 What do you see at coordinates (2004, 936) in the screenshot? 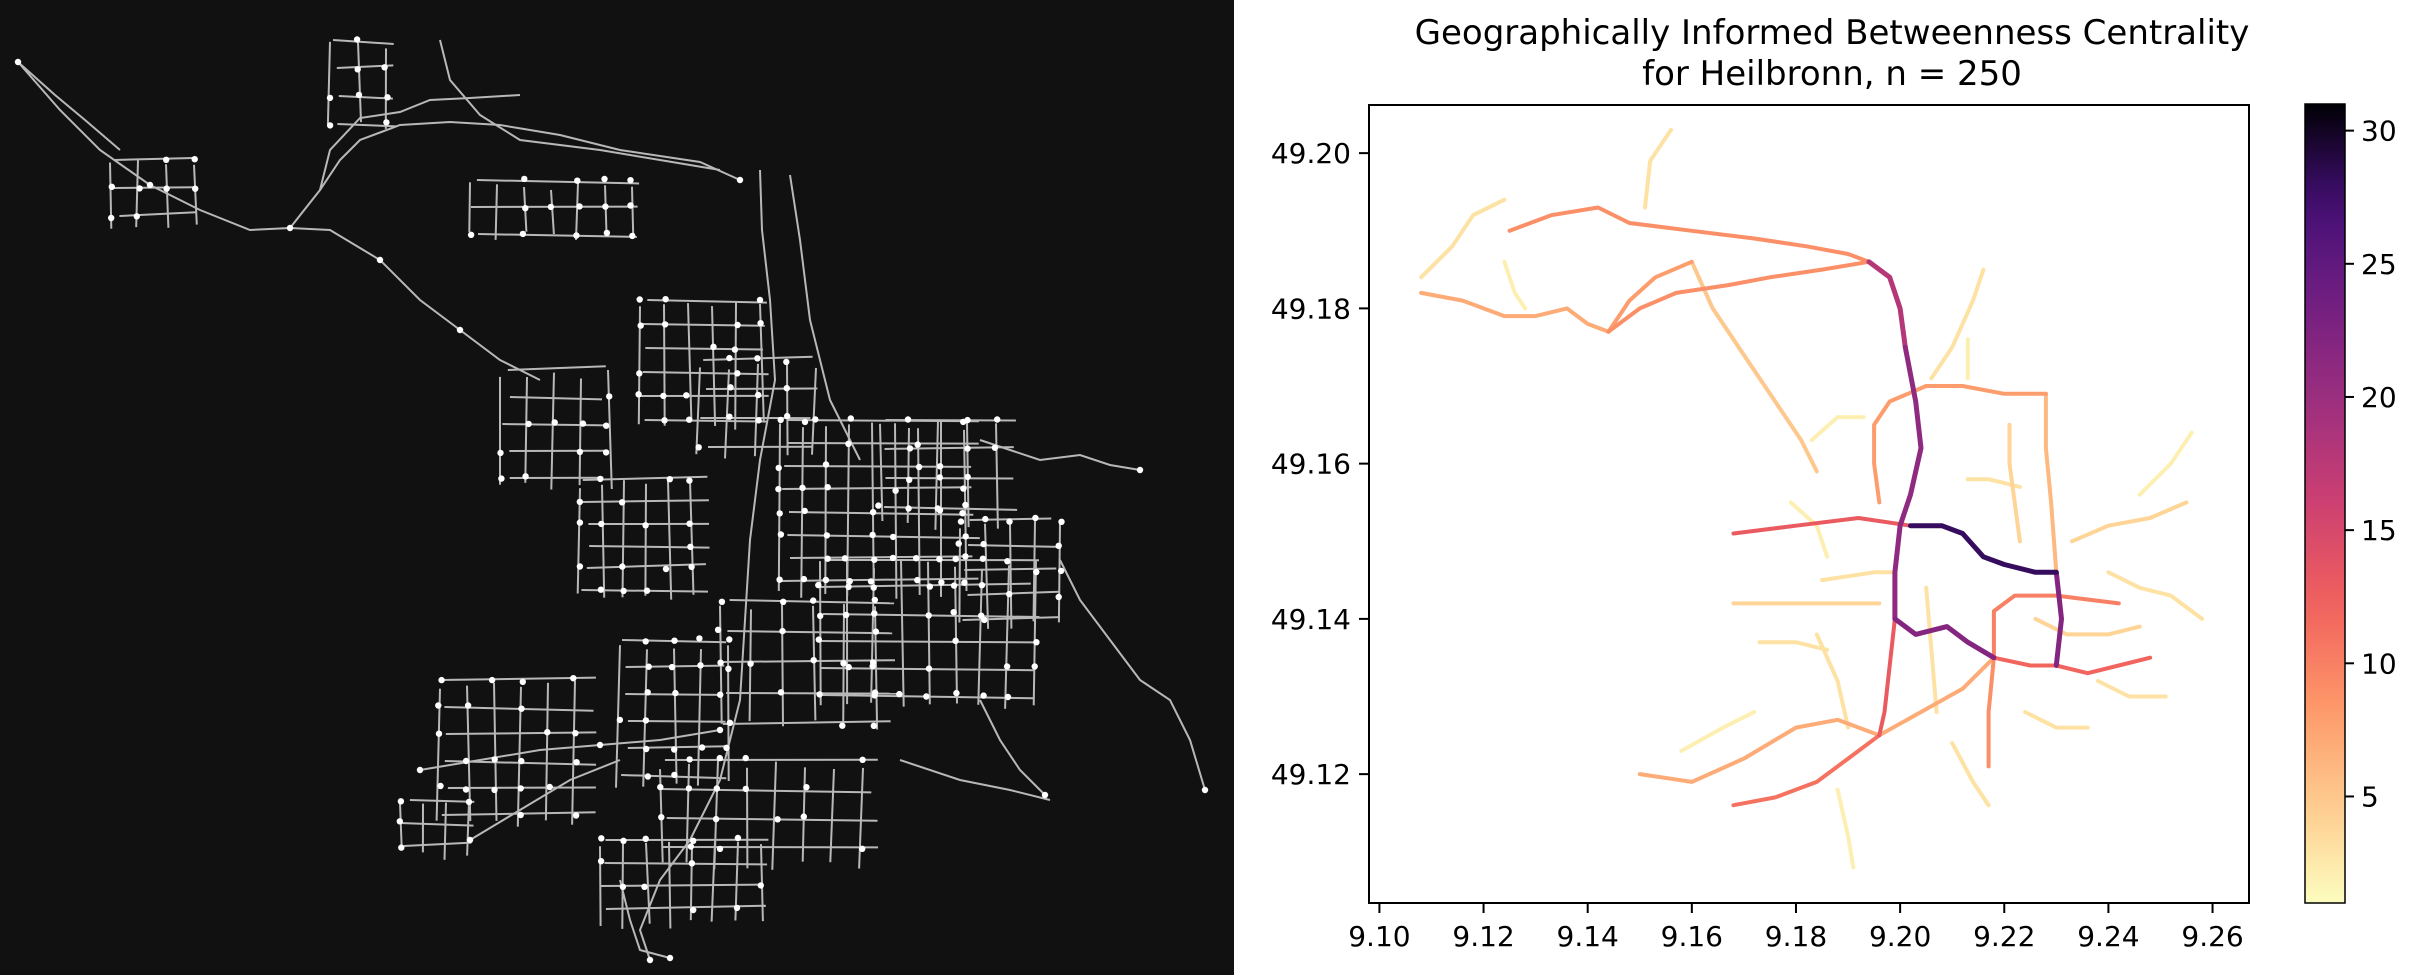
I see `x-tick-label-6: 9.22` at bounding box center [2004, 936].